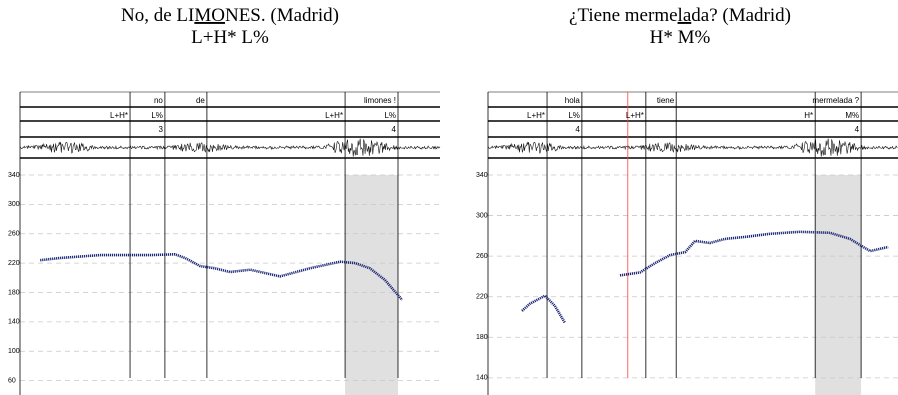  I want to click on tier-label: no, so click(158, 100).